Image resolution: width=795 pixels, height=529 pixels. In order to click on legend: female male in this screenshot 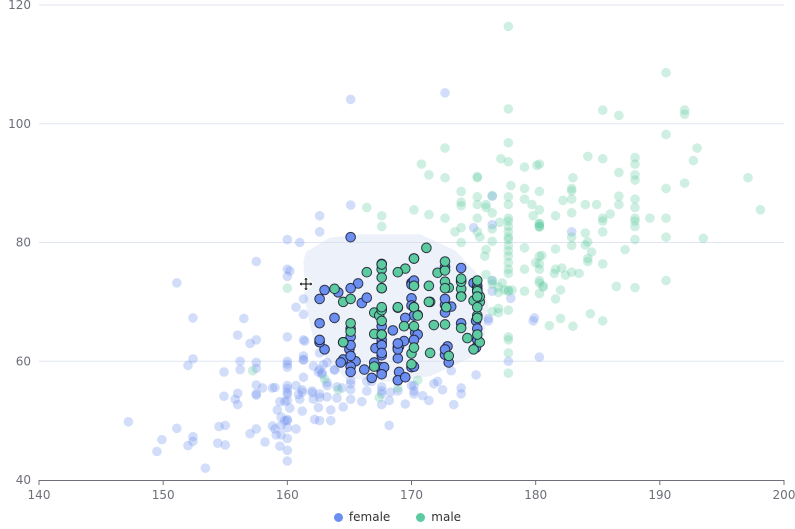, I will do `click(397, 517)`.